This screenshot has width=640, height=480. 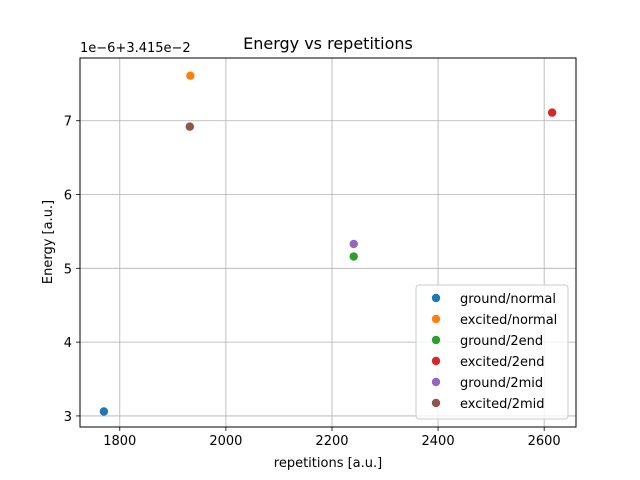 What do you see at coordinates (225, 441) in the screenshot?
I see `x-tick-label: 2000` at bounding box center [225, 441].